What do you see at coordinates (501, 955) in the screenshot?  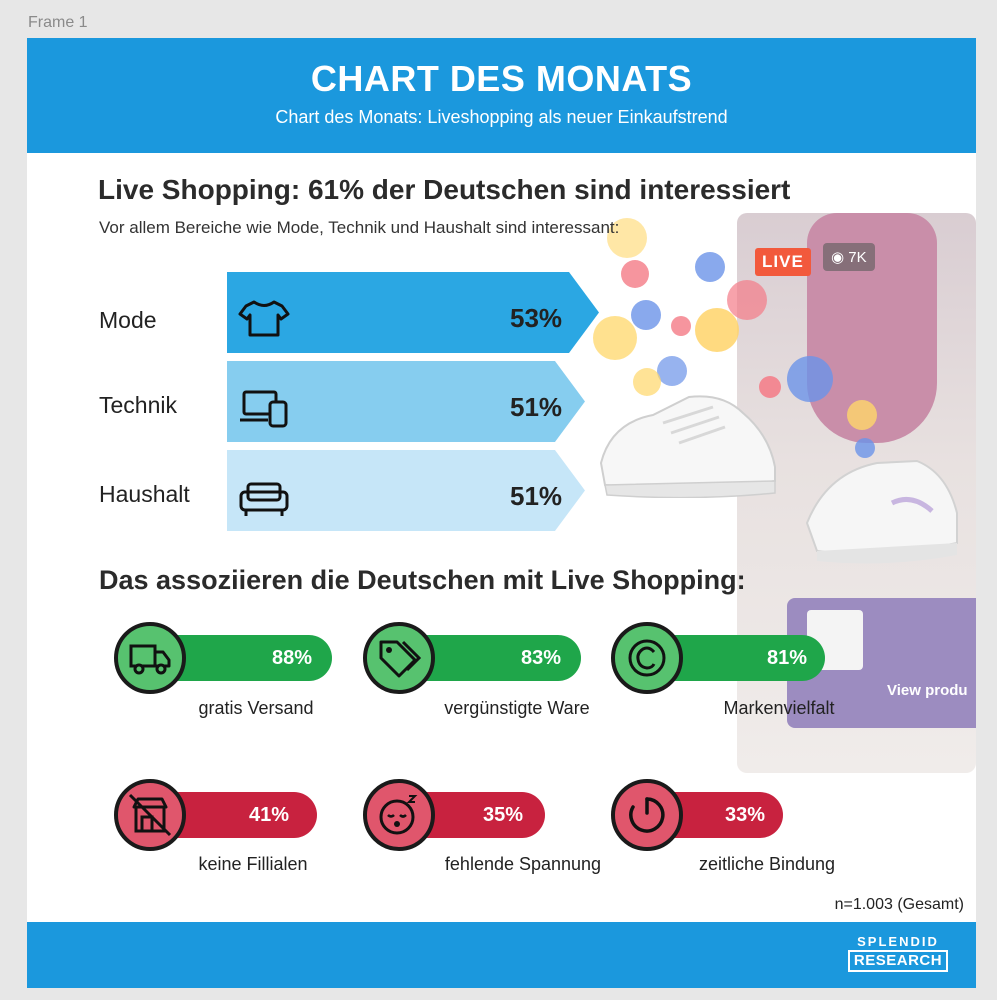 I see `footer-banner: SPLENDID RESEARCH` at bounding box center [501, 955].